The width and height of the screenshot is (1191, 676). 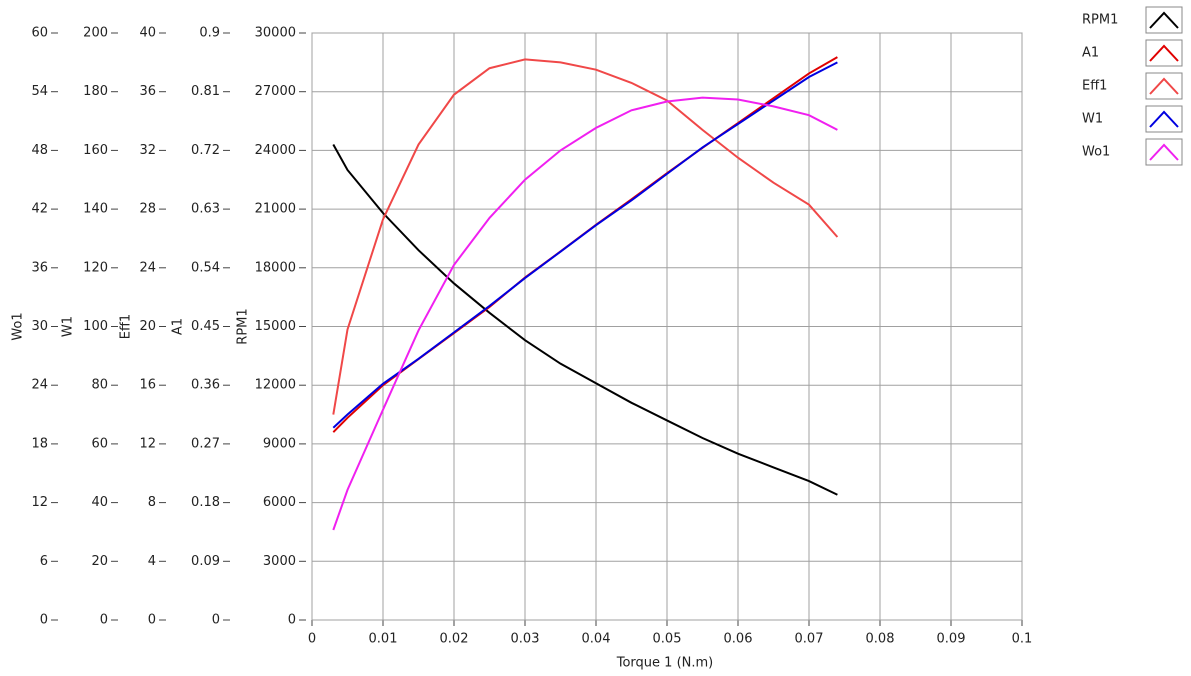 What do you see at coordinates (39, 91) in the screenshot?
I see `y-tick-label: 54` at bounding box center [39, 91].